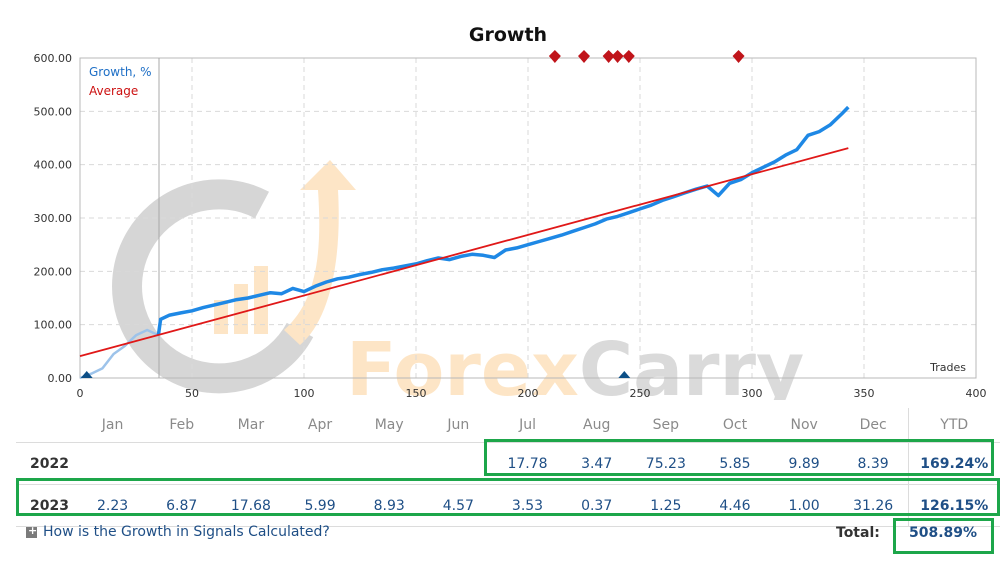  Describe the element at coordinates (182, 505) in the screenshot. I see `month-value-cell: 6.87` at that location.